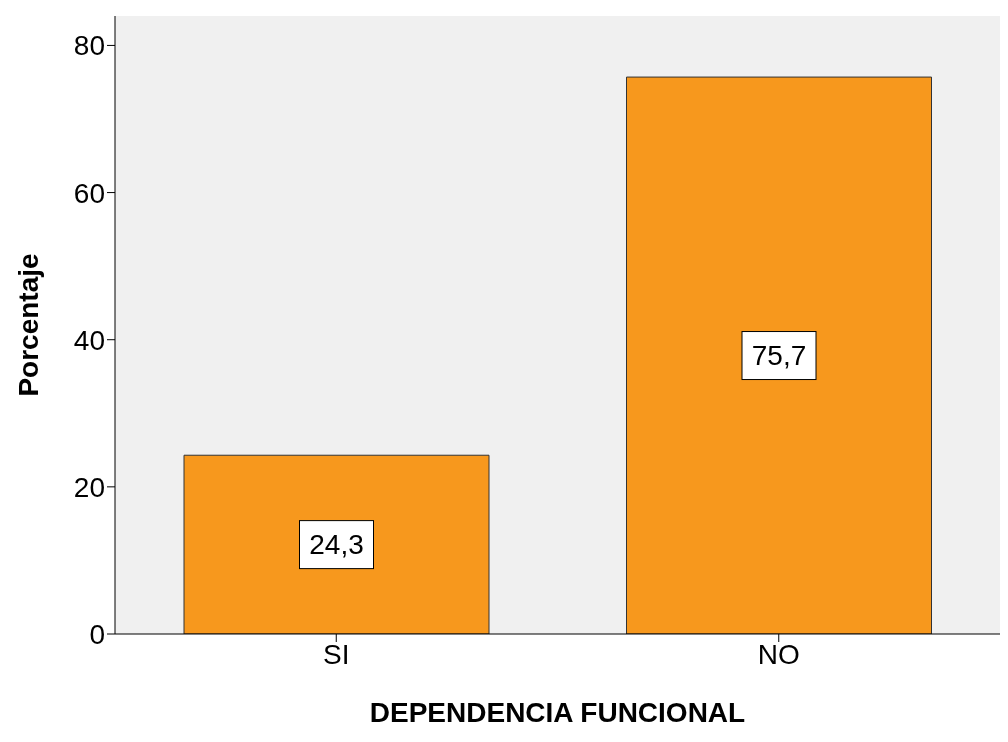 The image size is (1008, 742). What do you see at coordinates (28, 325) in the screenshot?
I see `y-axis-title: Porcentaje` at bounding box center [28, 325].